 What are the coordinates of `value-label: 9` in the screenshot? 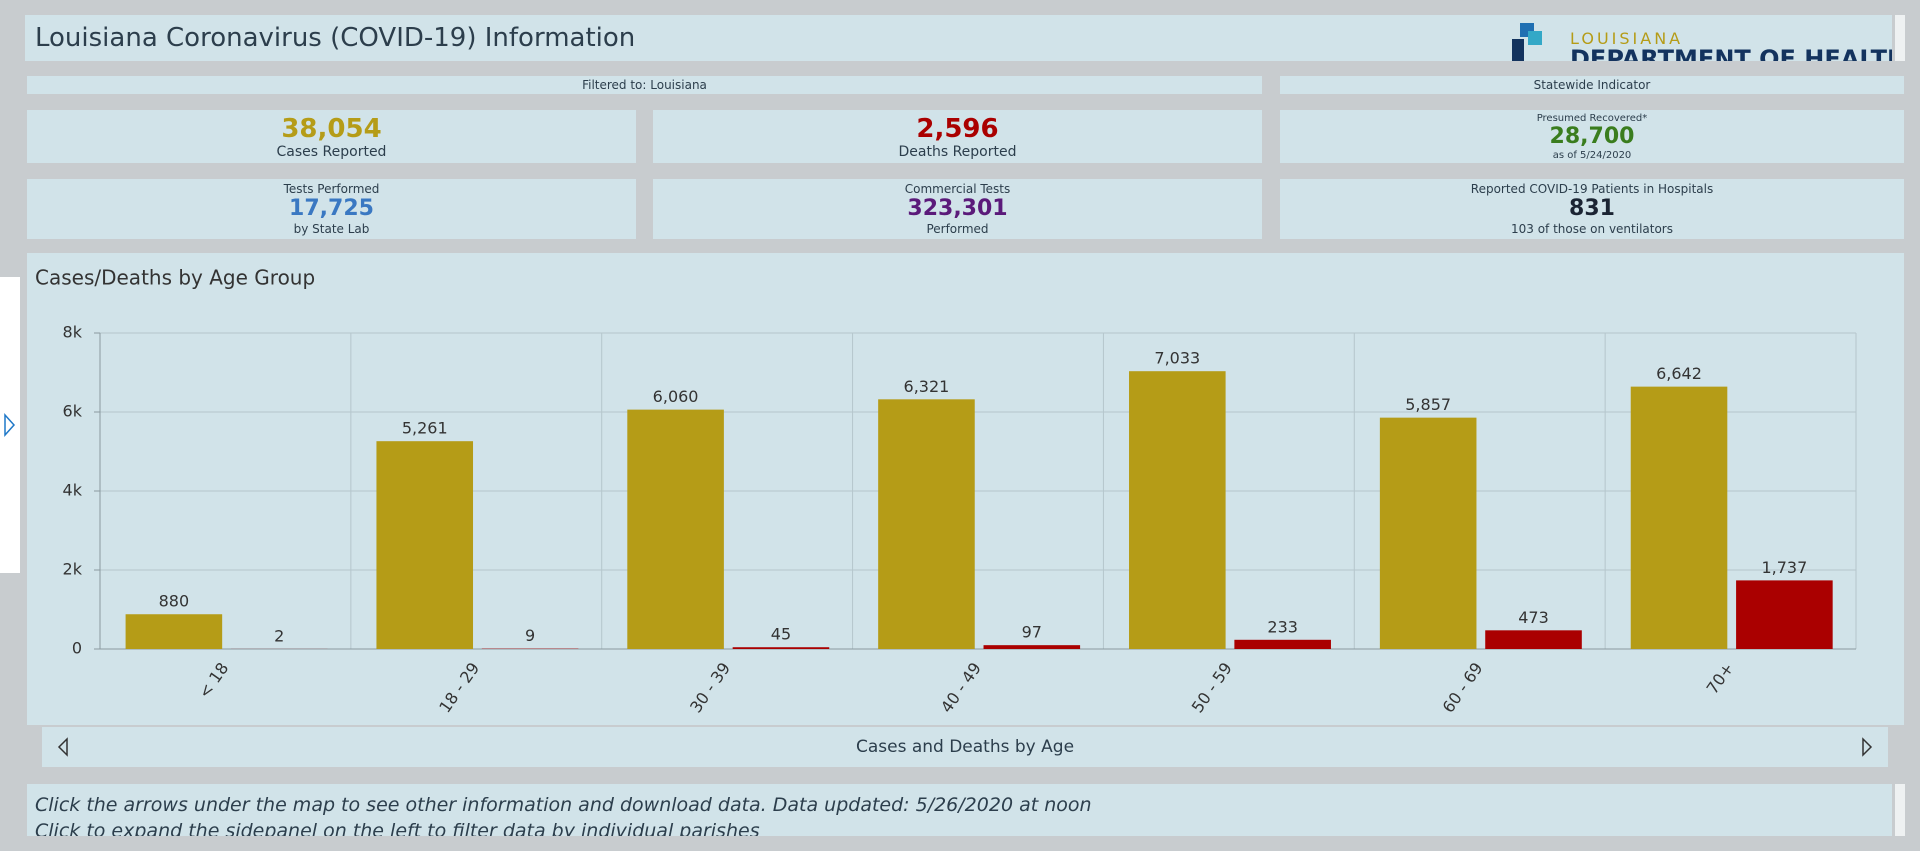 It's located at (530, 635).